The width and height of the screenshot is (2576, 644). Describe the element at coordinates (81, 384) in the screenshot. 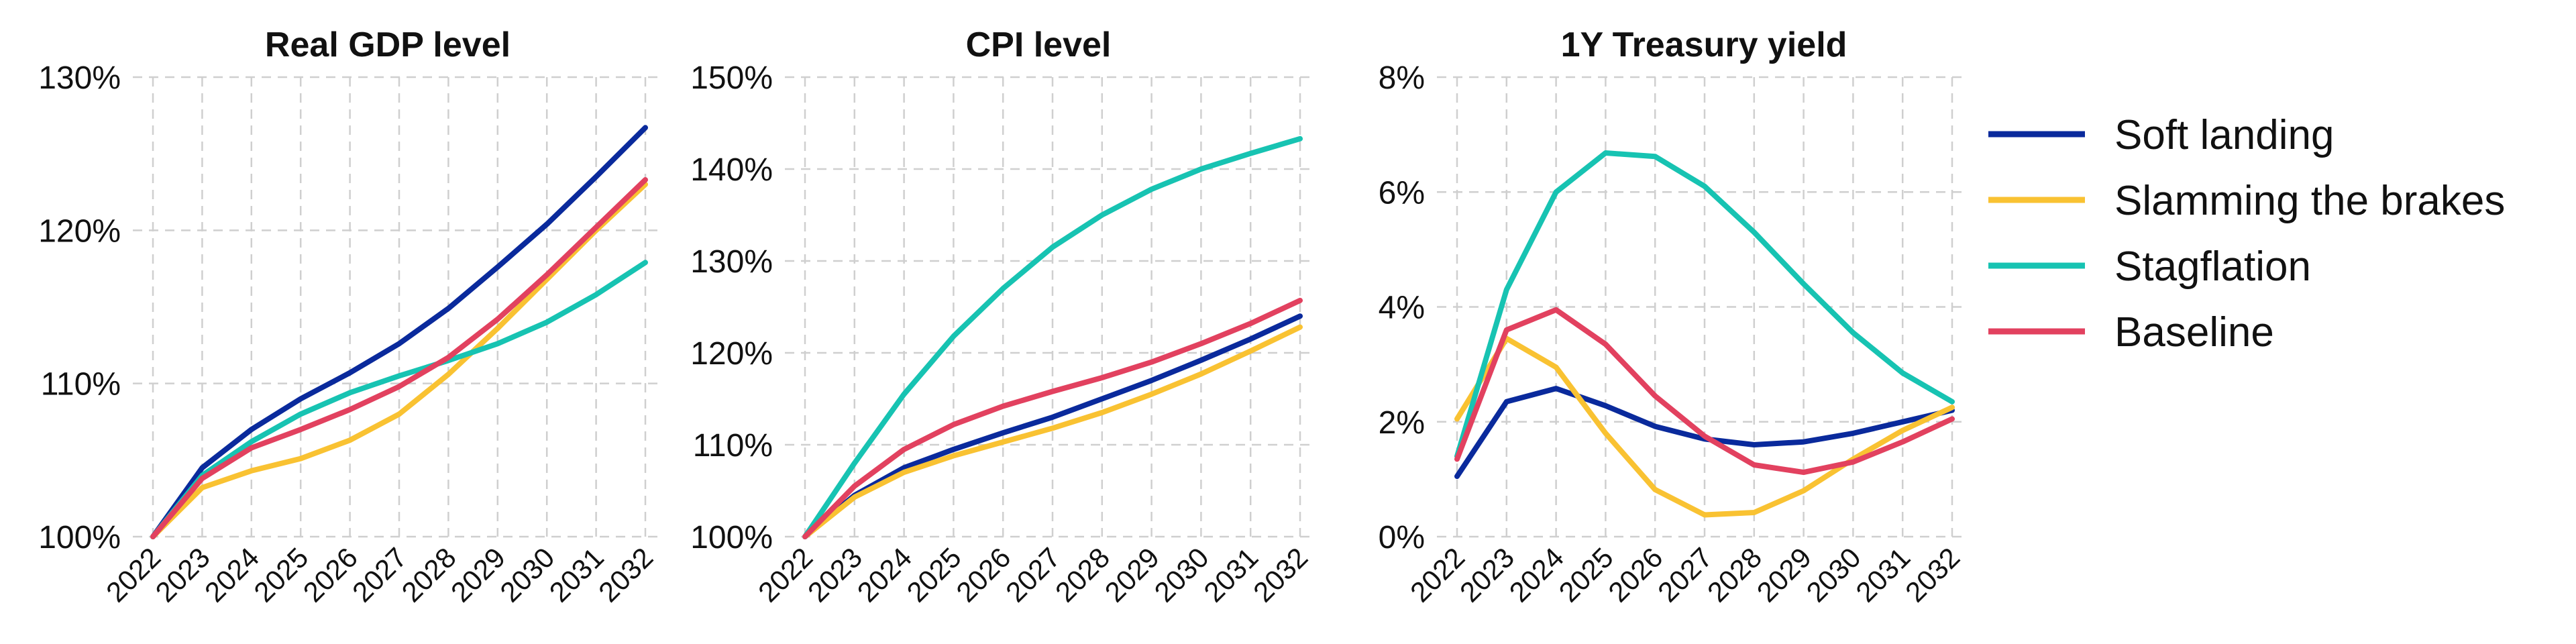

I see `chart-1-ytick-label: 110%` at that location.